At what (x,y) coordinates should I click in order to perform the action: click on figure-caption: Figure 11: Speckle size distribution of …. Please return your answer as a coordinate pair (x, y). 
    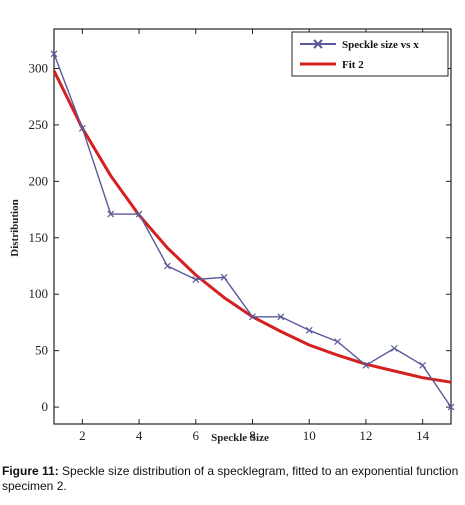
    Looking at the image, I should click on (232, 479).